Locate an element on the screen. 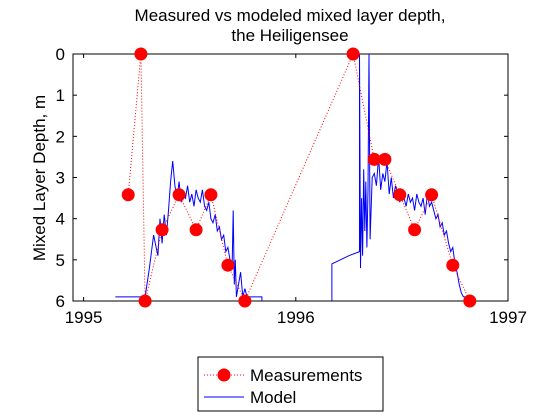  y-tick-label: 5 is located at coordinates (60, 260).